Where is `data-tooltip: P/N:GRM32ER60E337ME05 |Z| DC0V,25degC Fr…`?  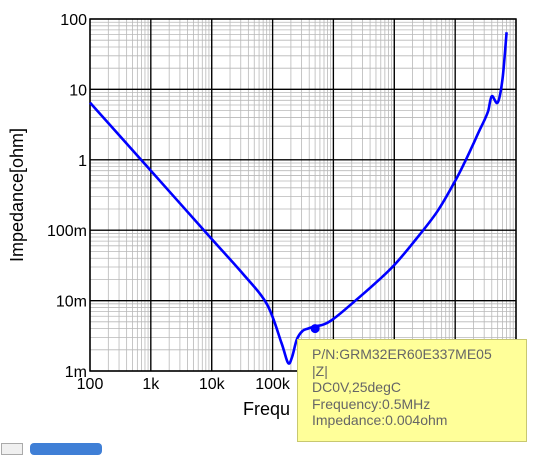 data-tooltip: P/N:GRM32ER60E337ME05 |Z| DC0V,25degC Fr… is located at coordinates (412, 390).